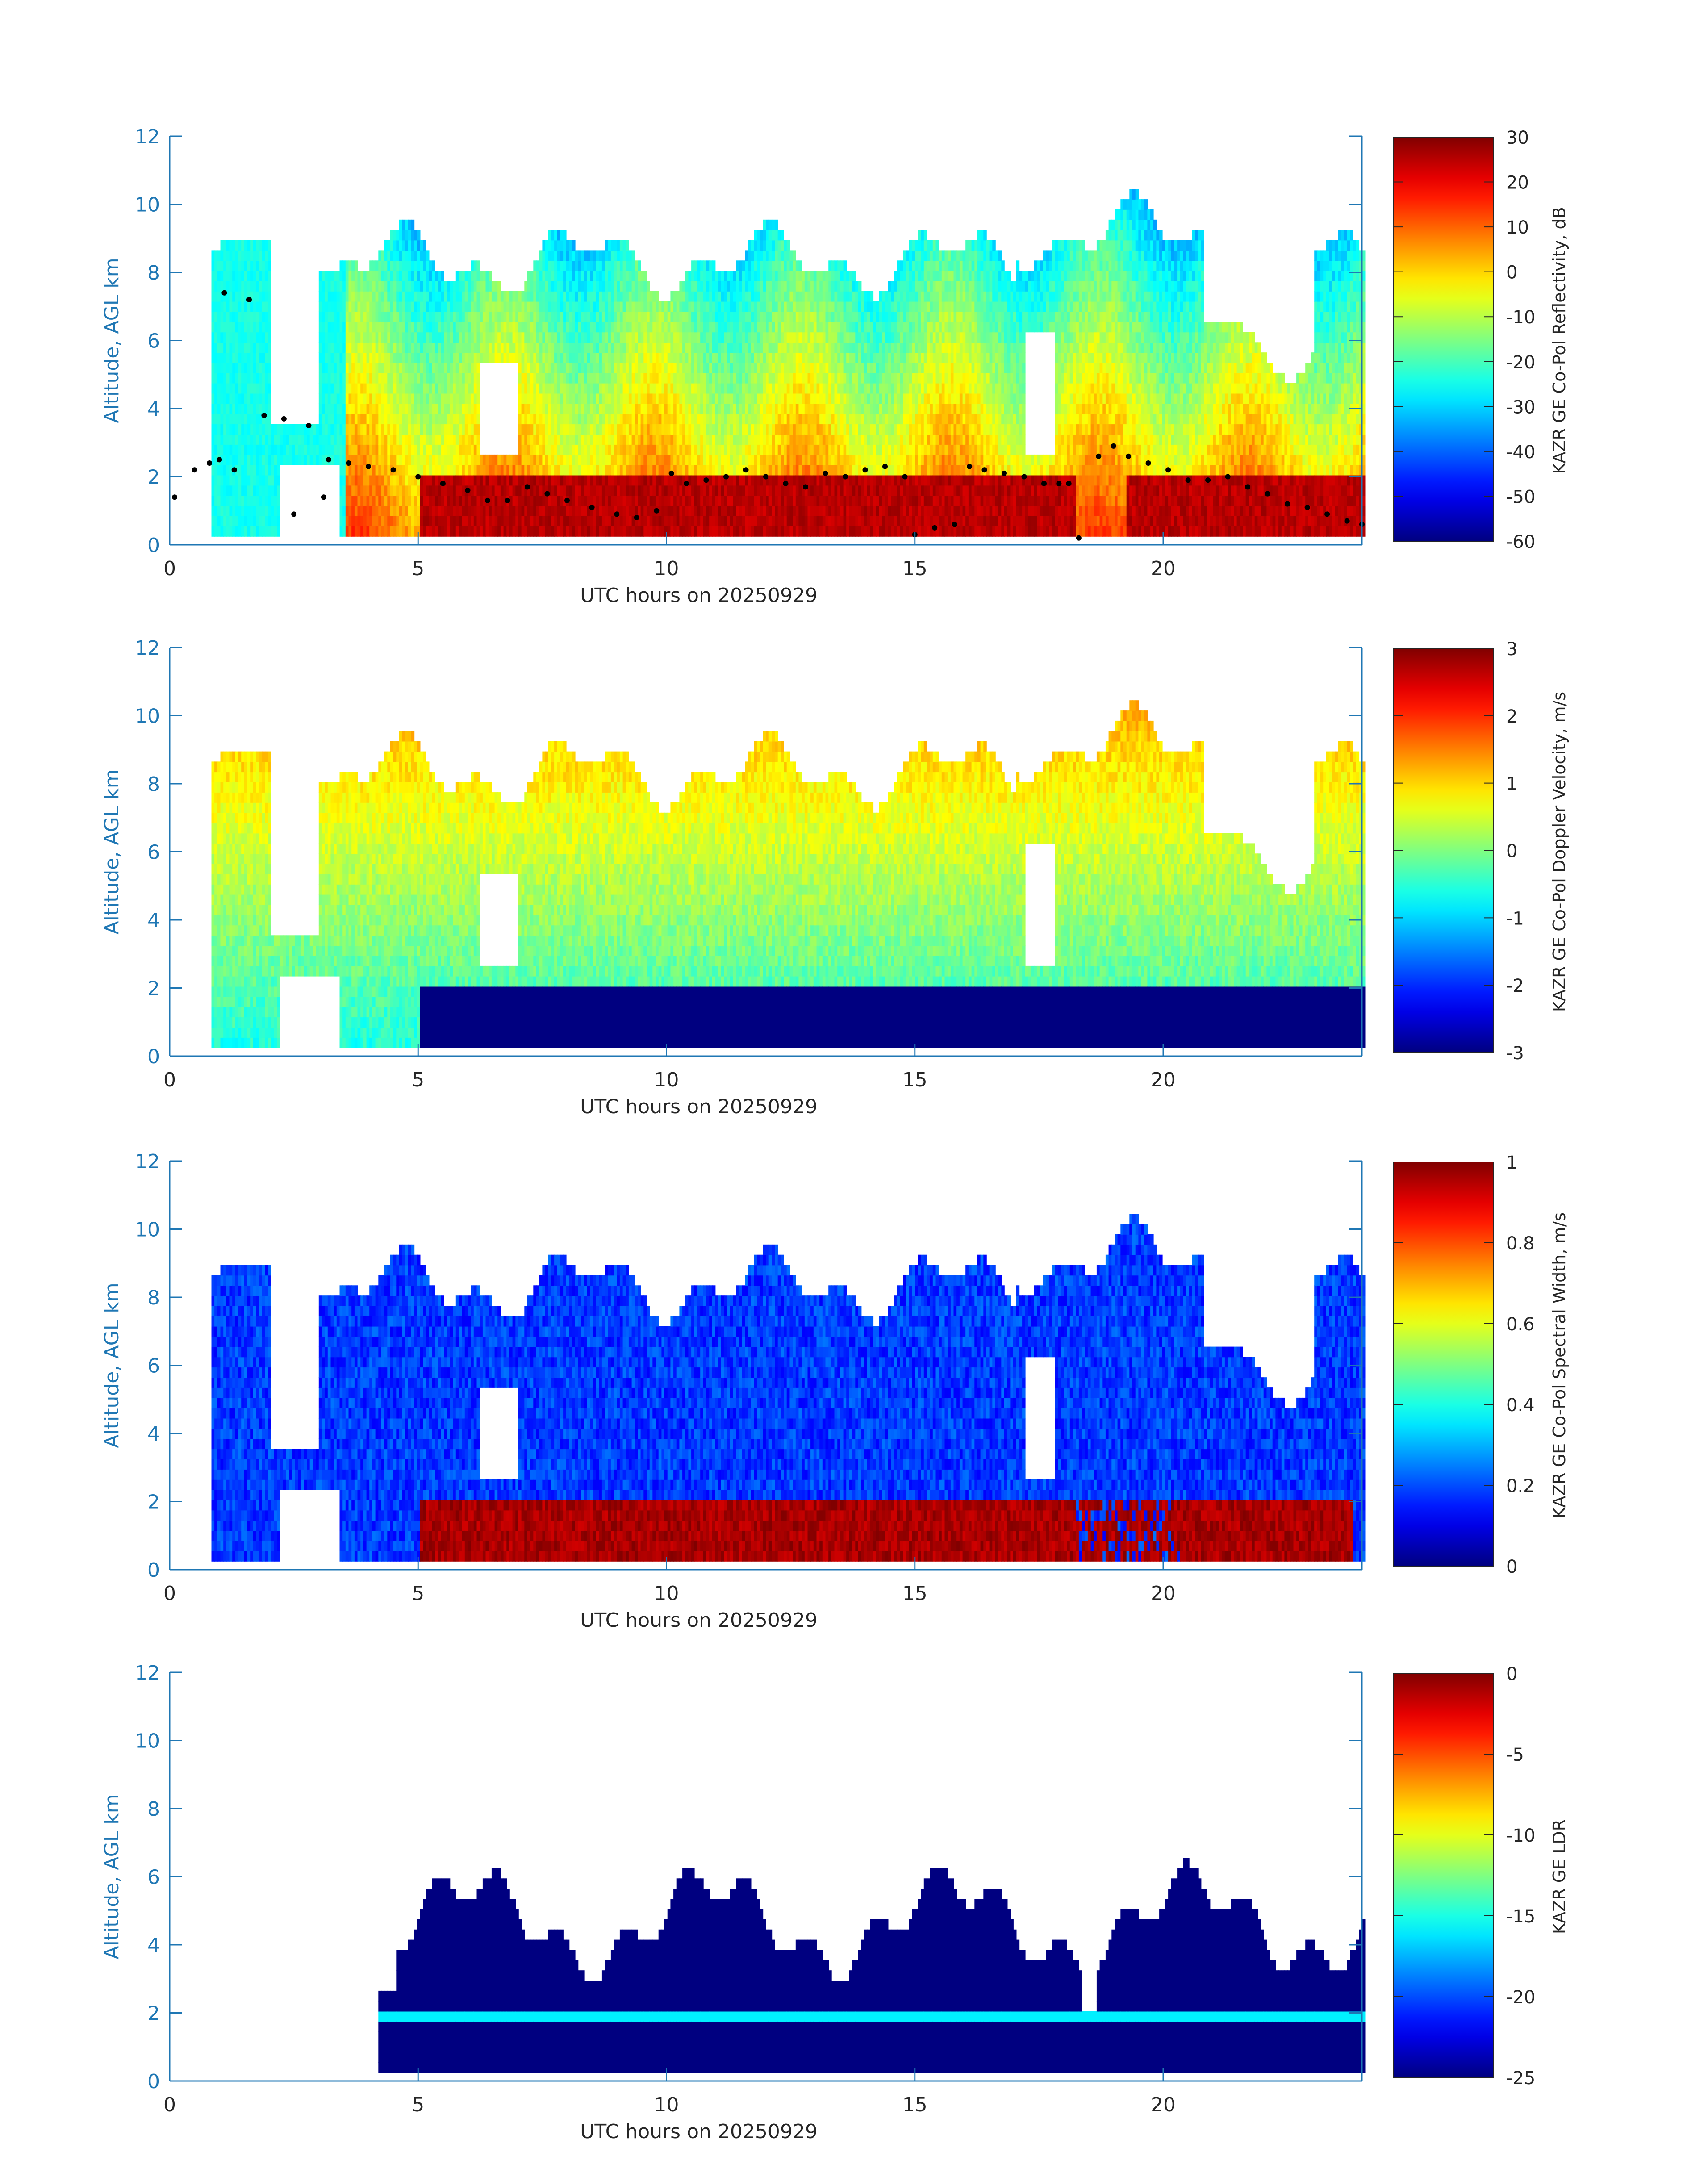 The image size is (1708, 2177). Describe the element at coordinates (1520, 497) in the screenshot. I see `colorbar-tick-label: -50` at that location.